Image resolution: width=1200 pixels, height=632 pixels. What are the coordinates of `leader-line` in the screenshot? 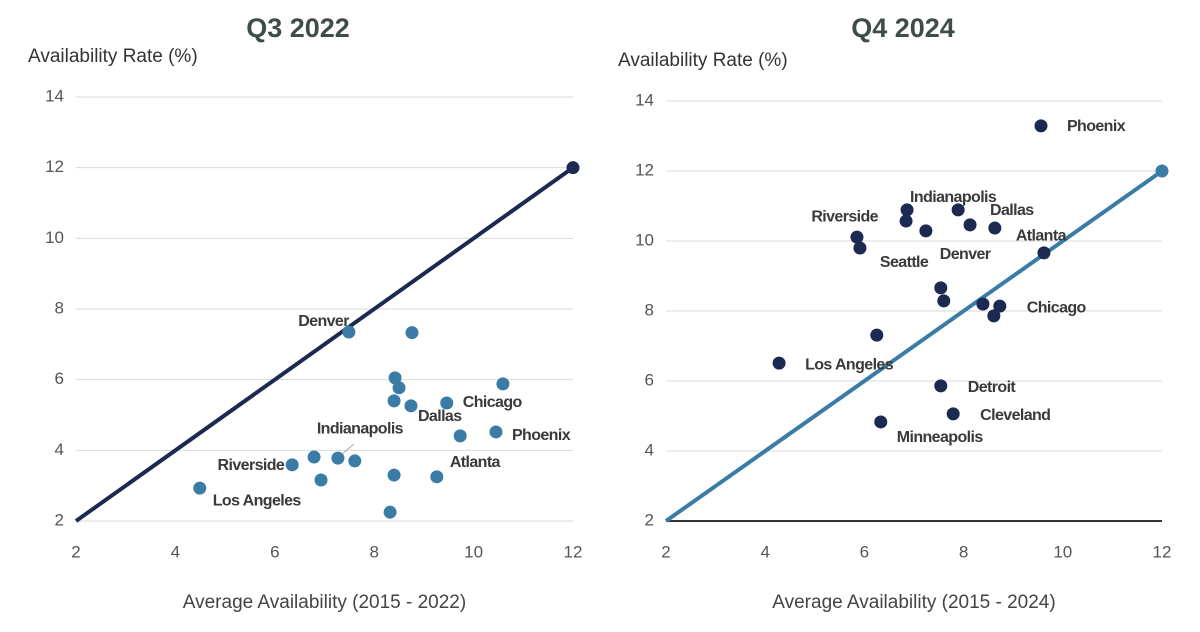 It's located at (348, 449).